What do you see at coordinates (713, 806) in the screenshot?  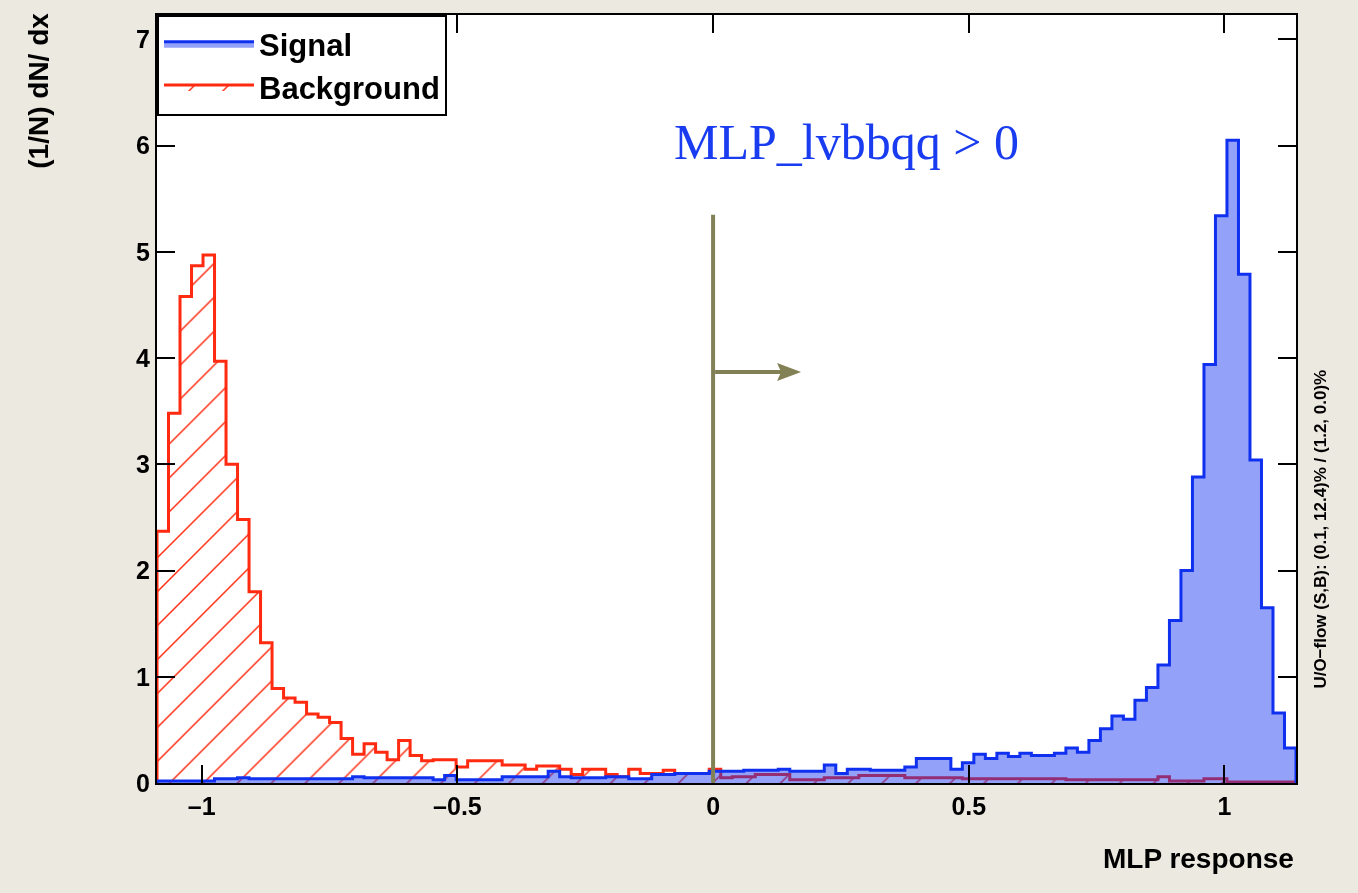 I see `x-tick-label: 0` at bounding box center [713, 806].